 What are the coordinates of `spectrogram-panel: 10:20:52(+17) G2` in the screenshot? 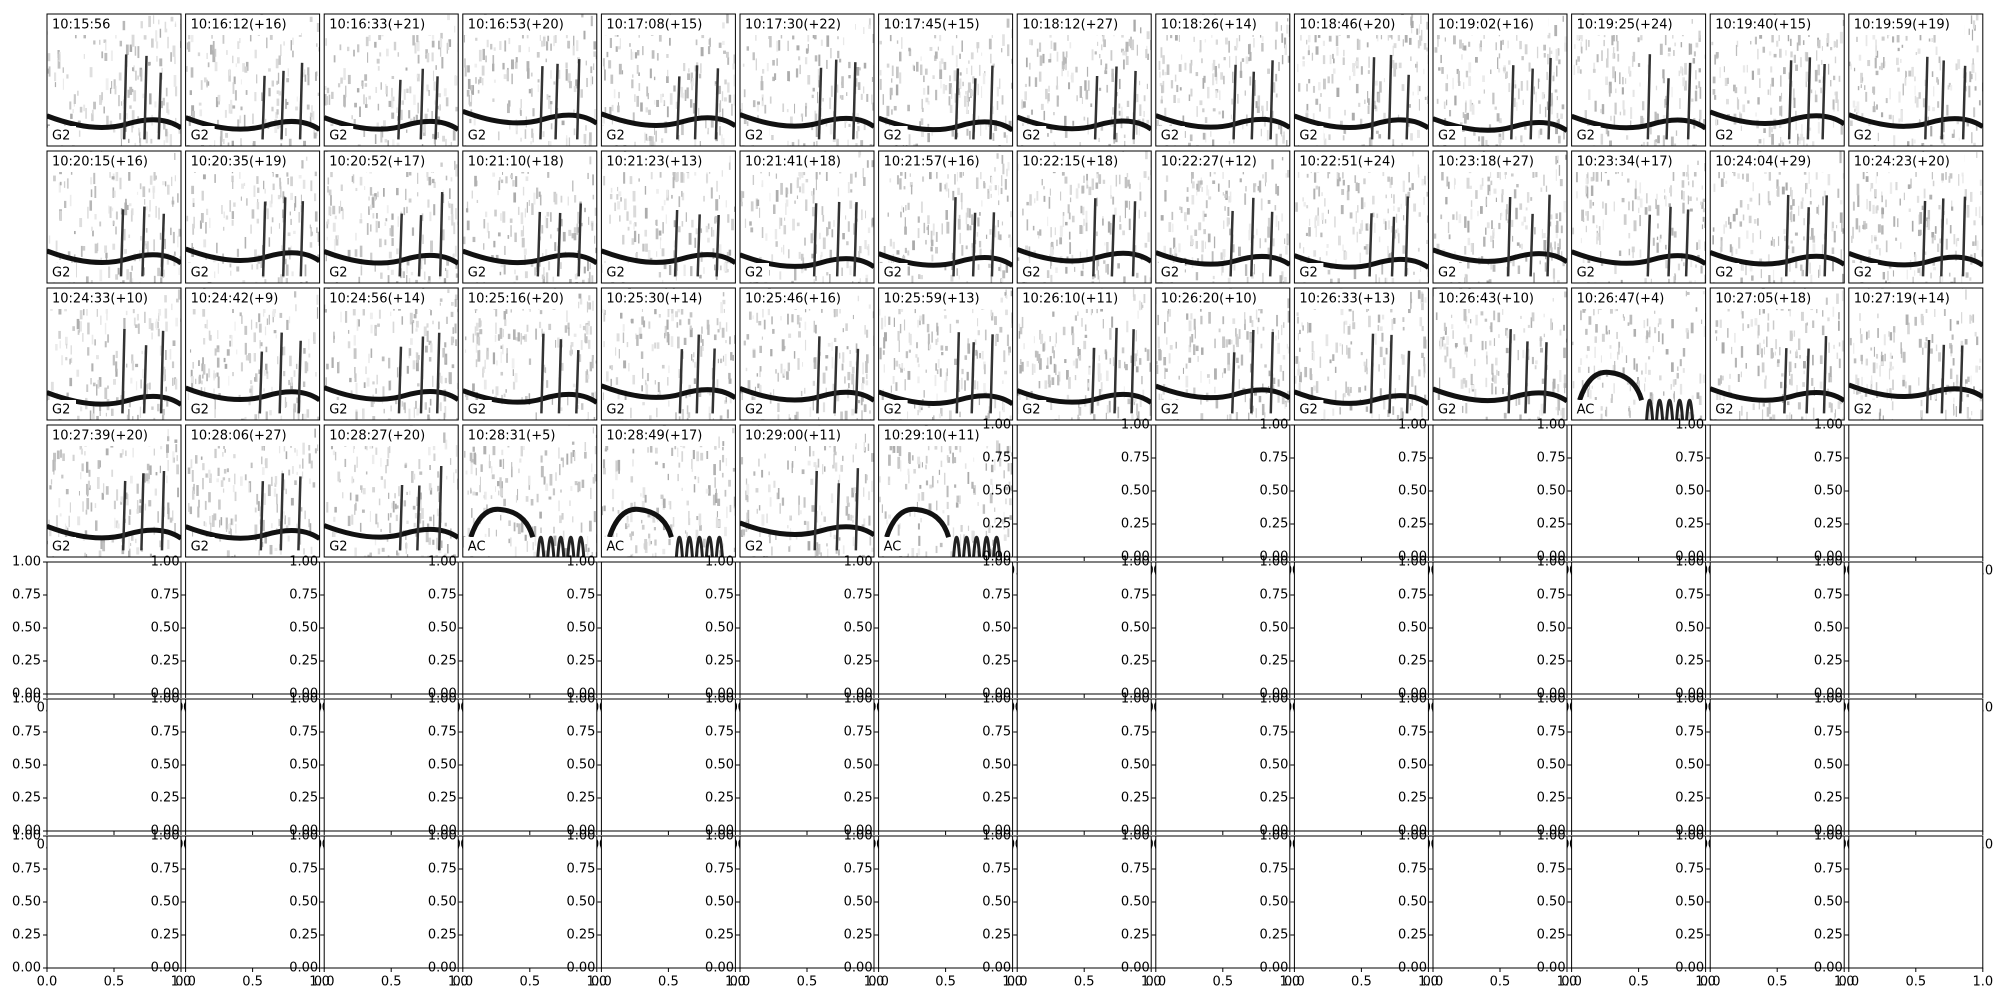 It's located at (391, 217).